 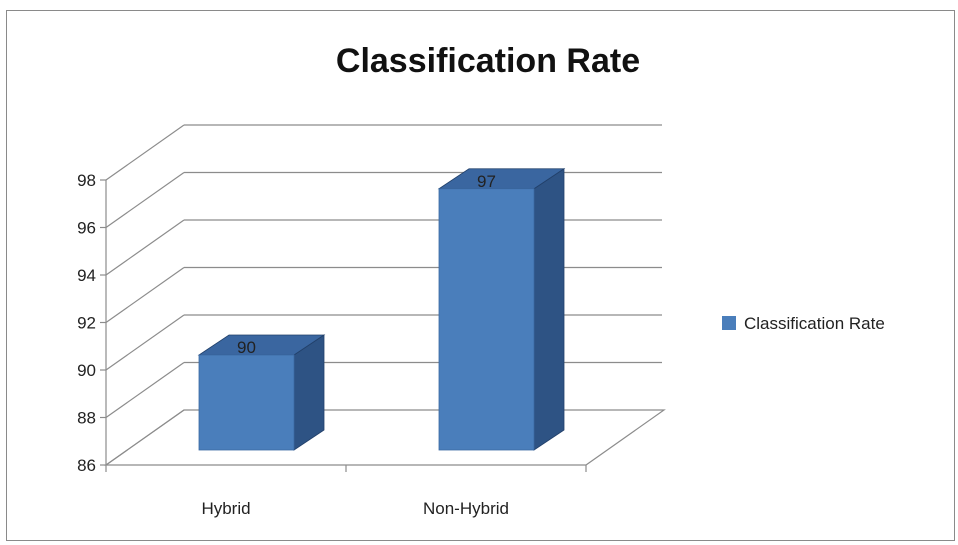 What do you see at coordinates (86, 418) in the screenshot?
I see `y-tick-label: 88` at bounding box center [86, 418].